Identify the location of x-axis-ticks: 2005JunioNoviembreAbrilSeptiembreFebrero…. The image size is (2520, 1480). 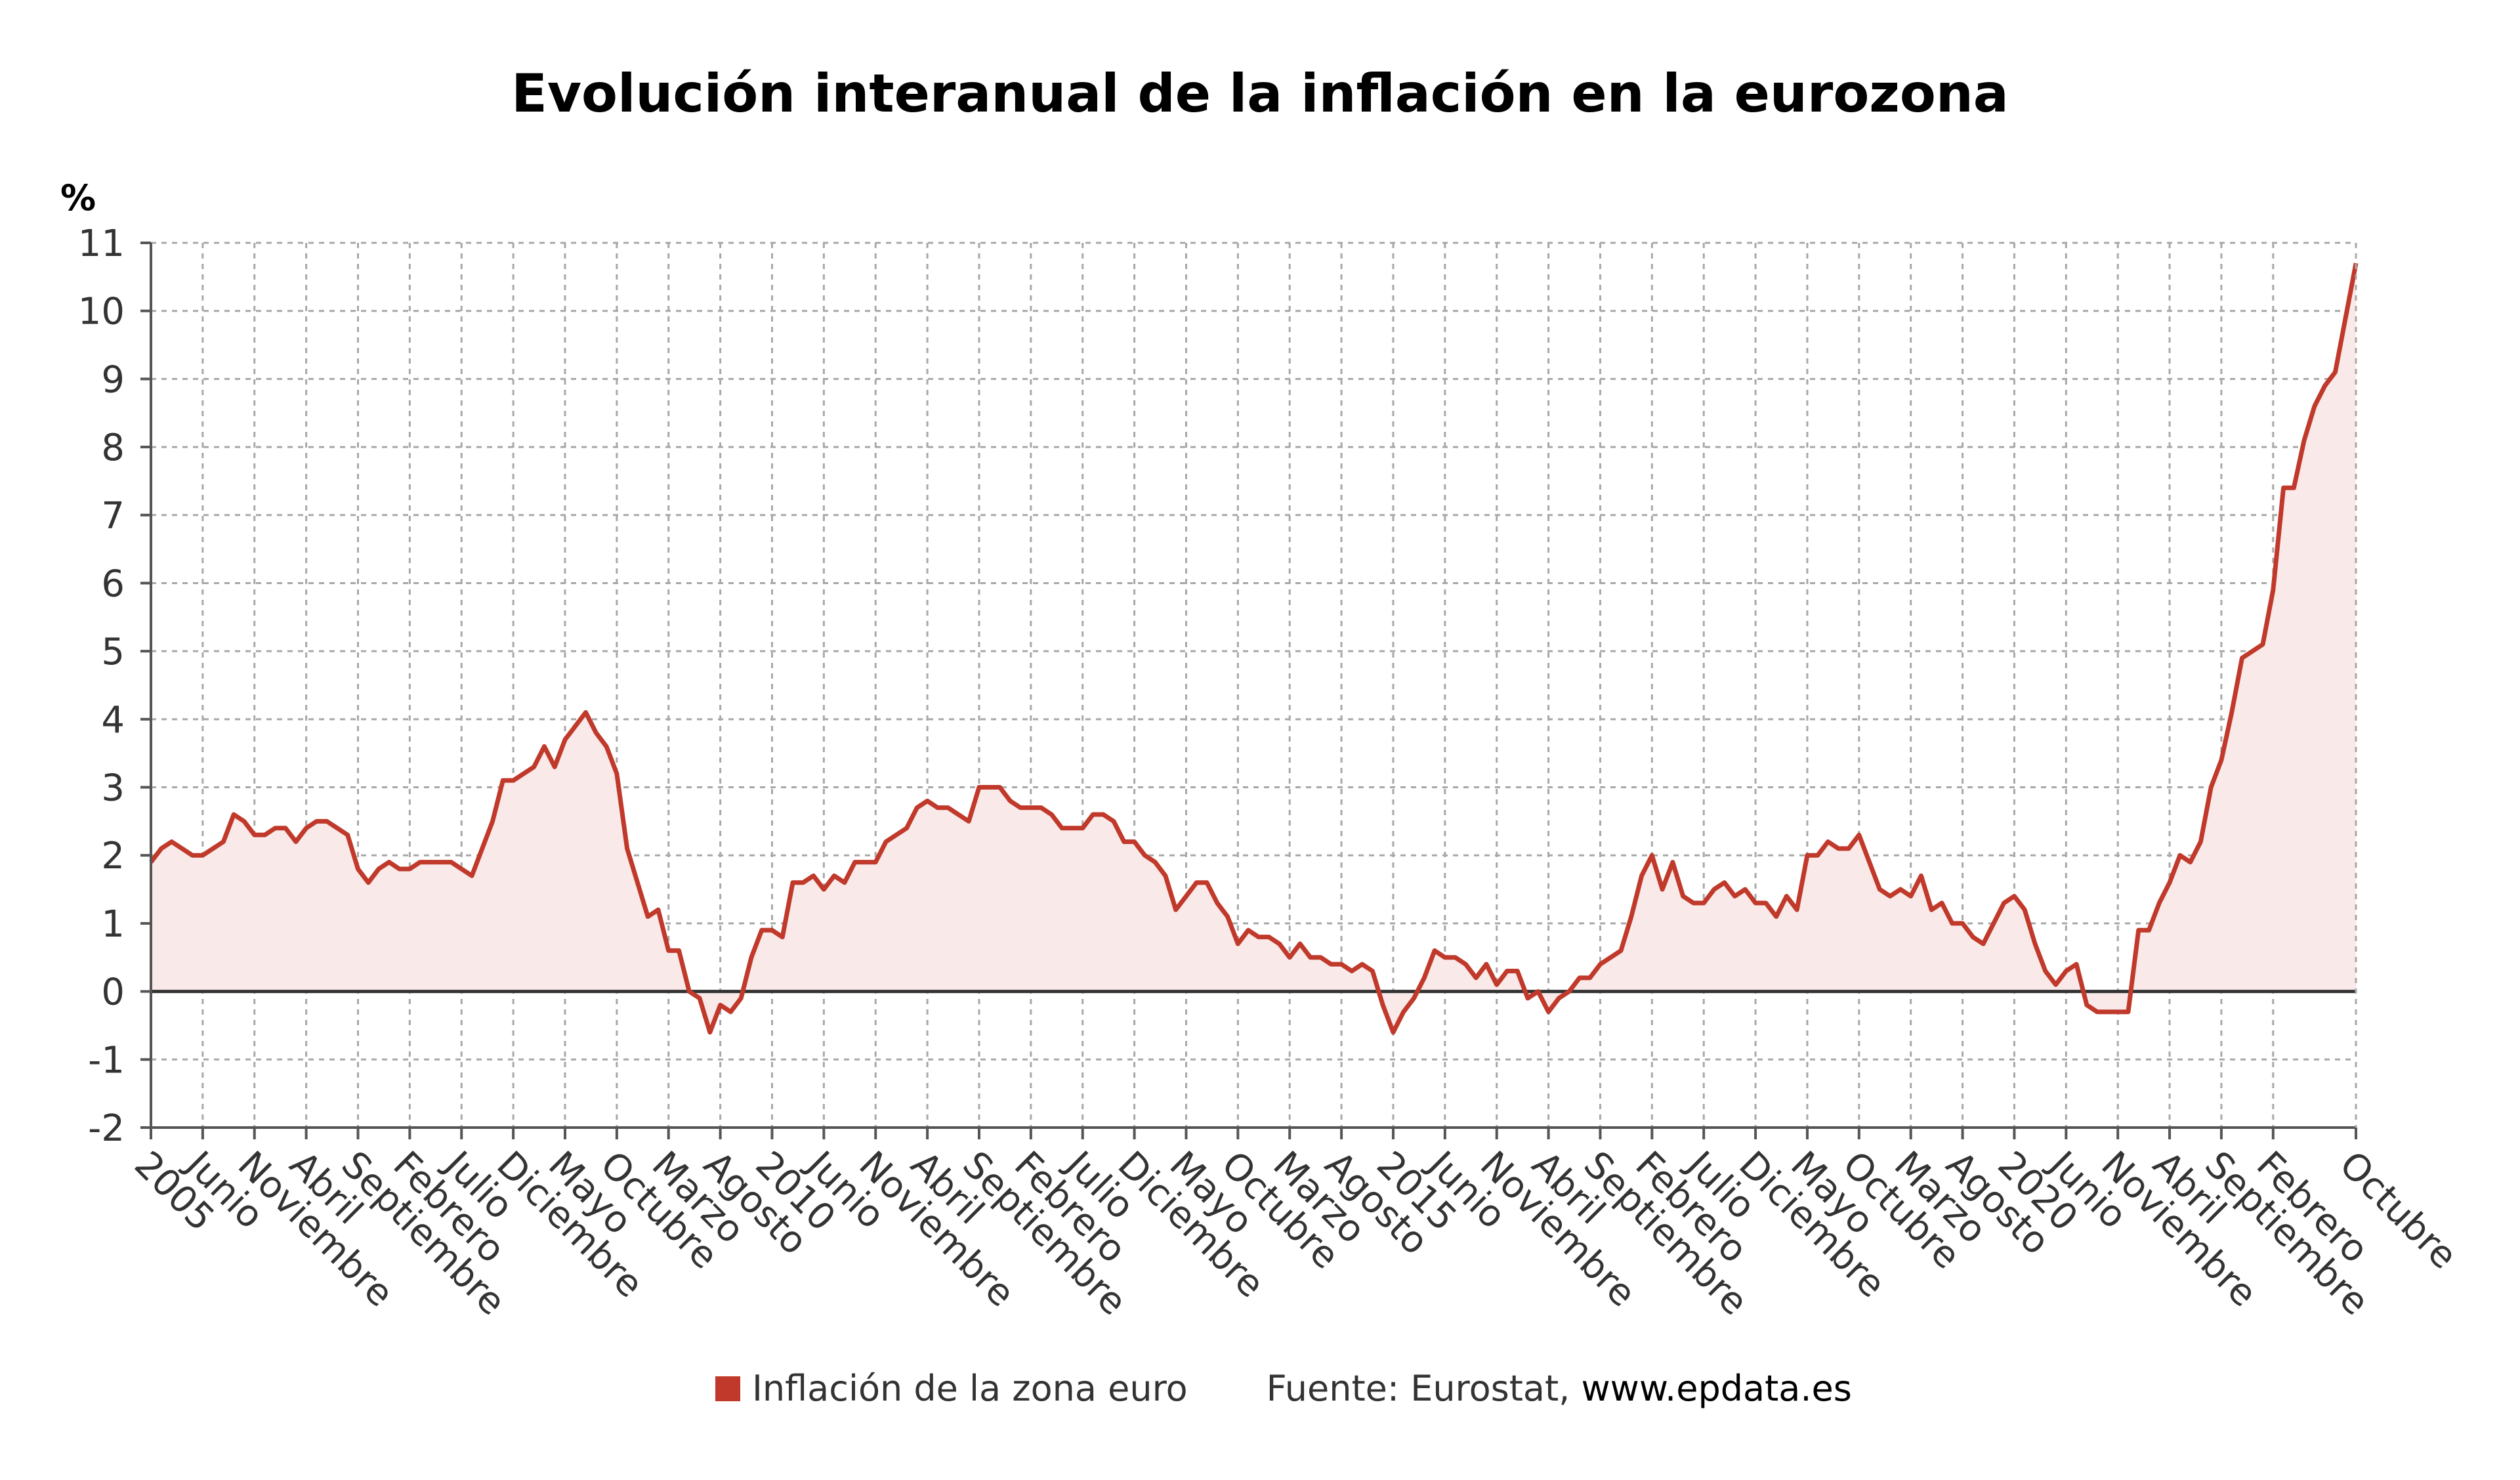
(1296, 1226).